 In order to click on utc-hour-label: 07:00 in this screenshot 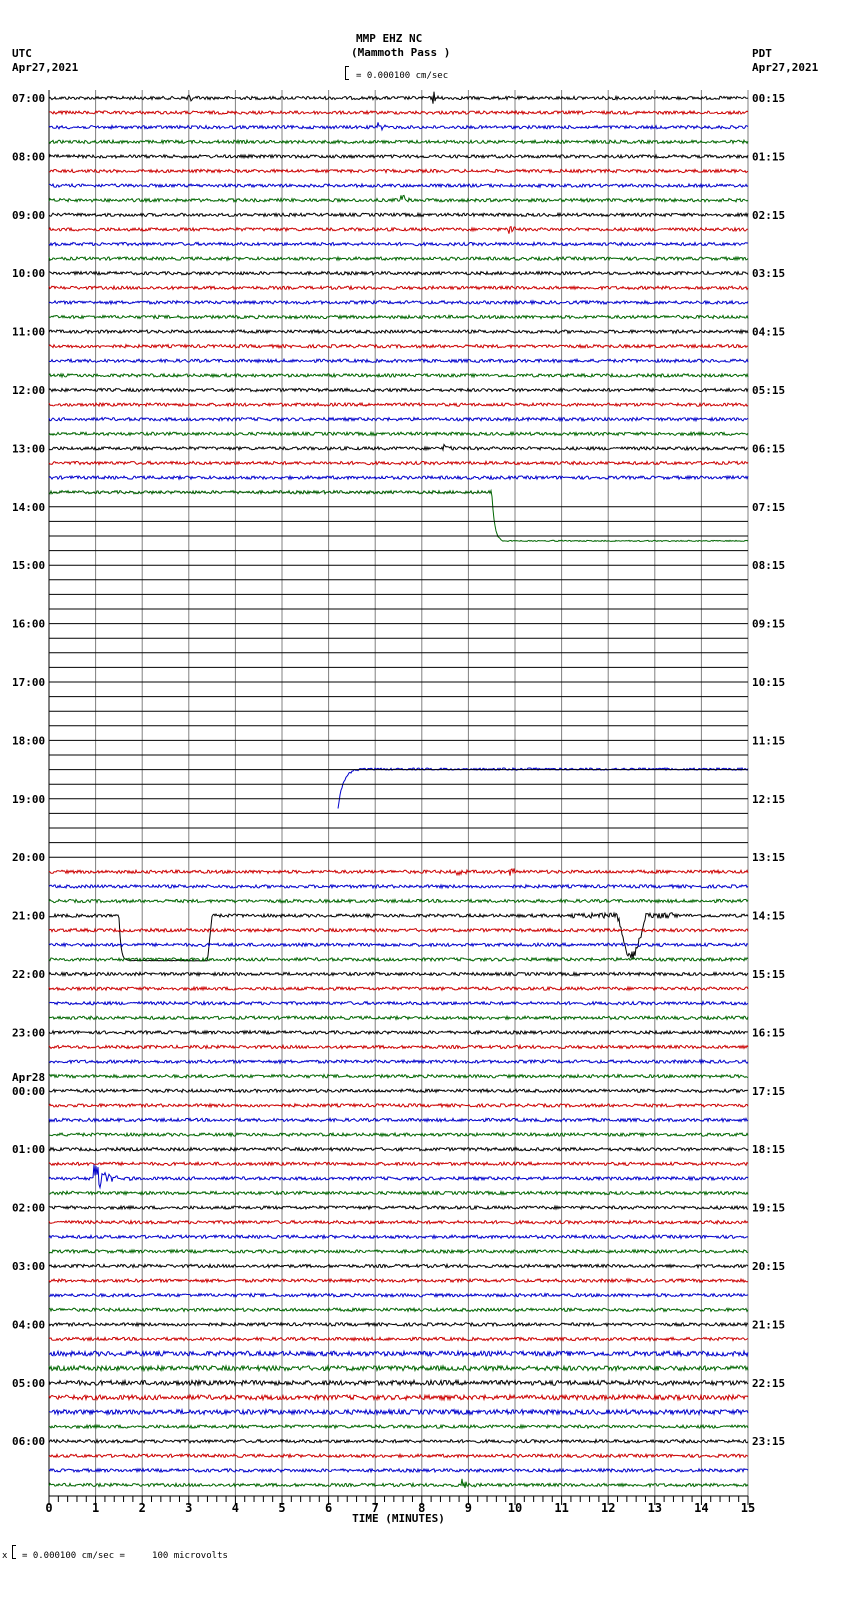, I will do `click(28, 98)`.